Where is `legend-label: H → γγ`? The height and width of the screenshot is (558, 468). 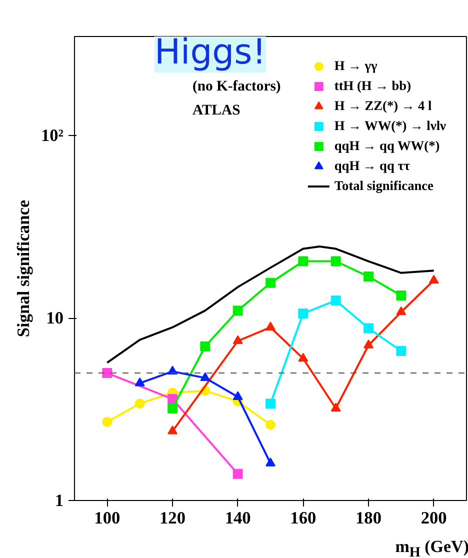 legend-label: H → γγ is located at coordinates (356, 66).